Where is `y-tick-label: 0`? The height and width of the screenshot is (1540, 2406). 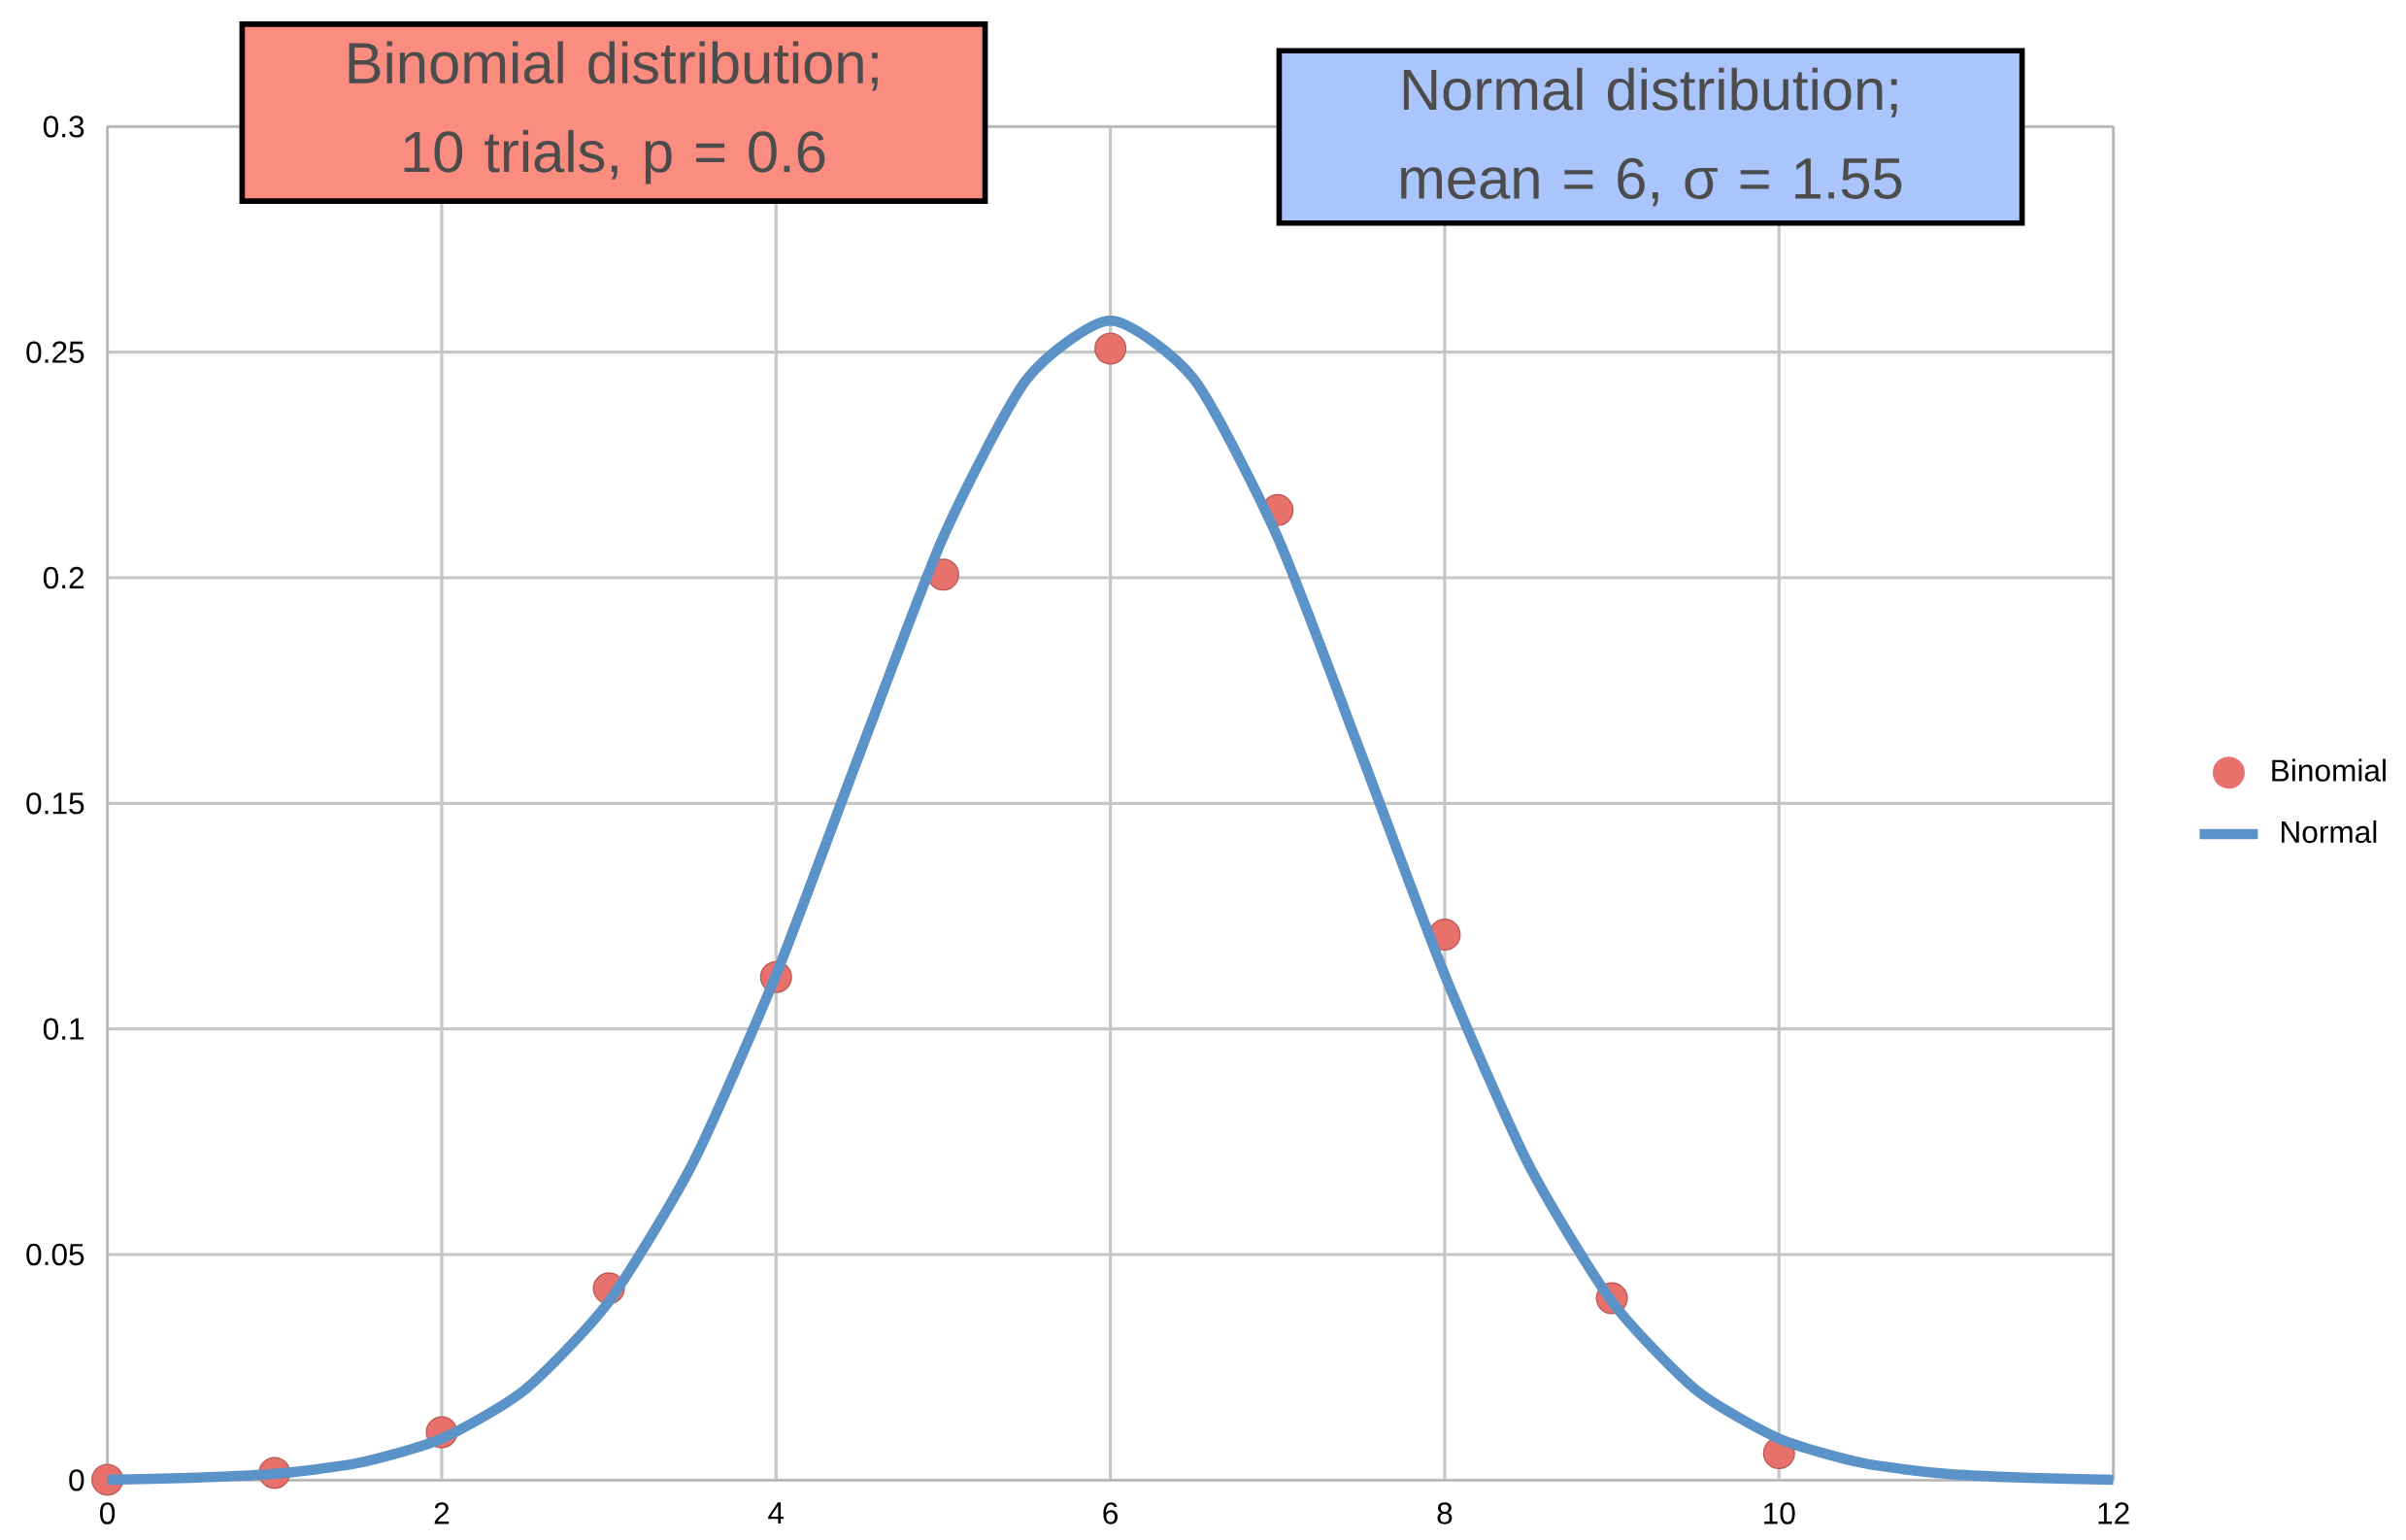 y-tick-label: 0 is located at coordinates (76, 1480).